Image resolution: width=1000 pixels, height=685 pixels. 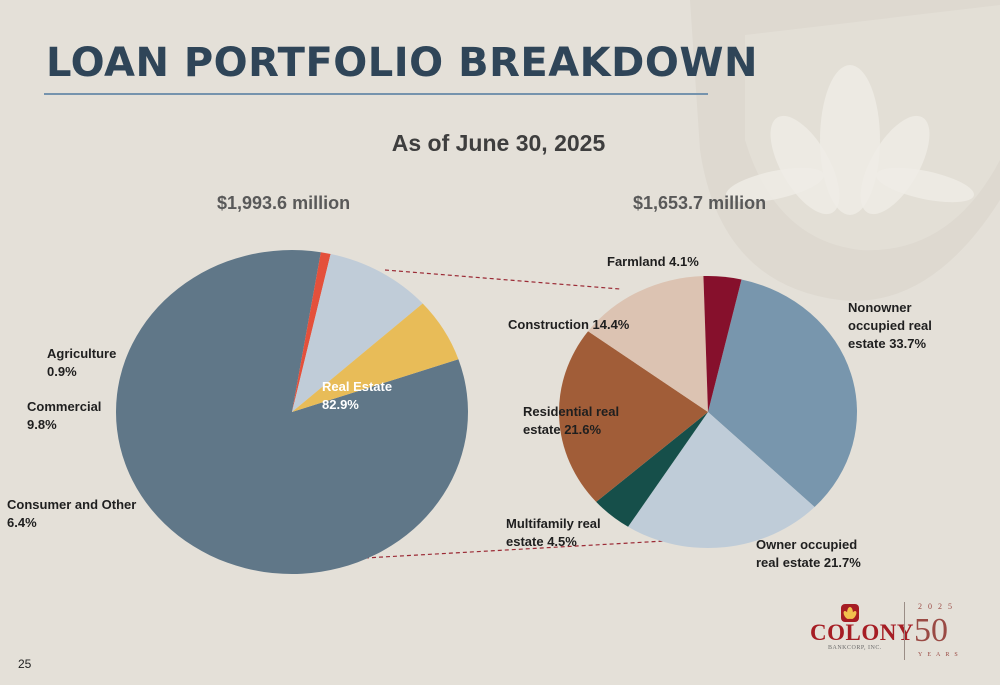 I want to click on lotus-logo-icon, so click(x=850, y=613).